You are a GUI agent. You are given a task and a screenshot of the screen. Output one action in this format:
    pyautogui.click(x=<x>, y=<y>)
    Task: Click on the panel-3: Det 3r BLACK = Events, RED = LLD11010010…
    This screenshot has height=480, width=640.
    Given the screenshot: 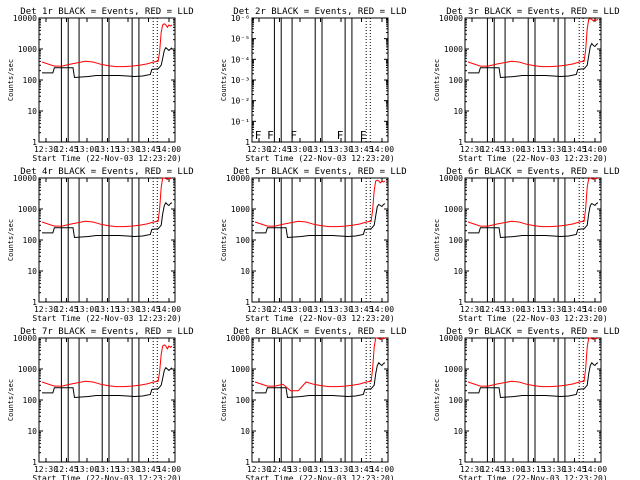 What is the action you would take?
    pyautogui.click(x=526, y=85)
    